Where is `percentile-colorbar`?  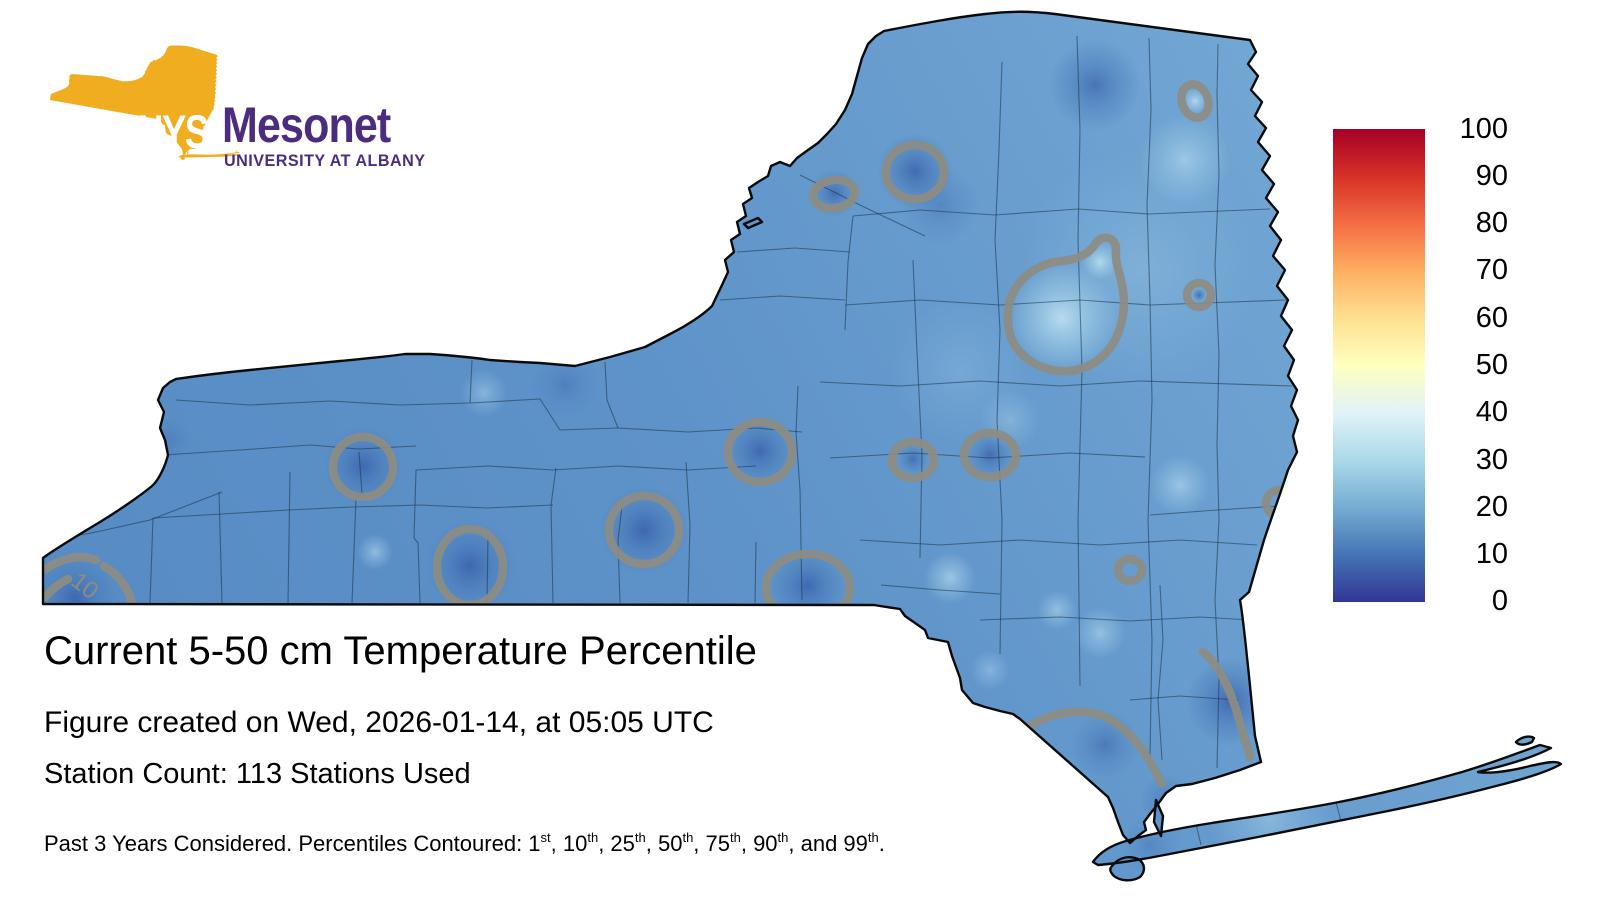
percentile-colorbar is located at coordinates (1379, 365).